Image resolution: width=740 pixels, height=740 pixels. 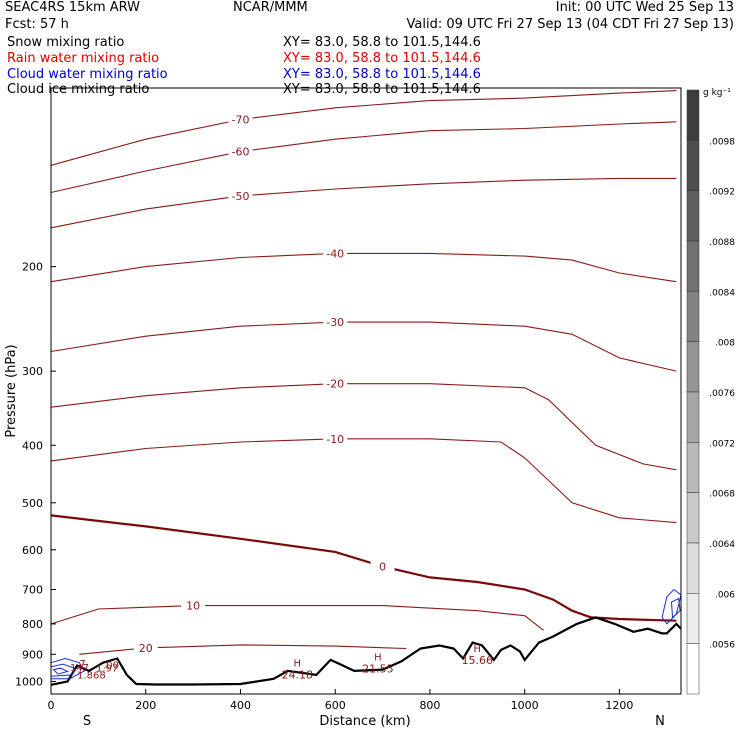 I want to click on field-xy-cloud-water: XY= 83.0, 58.8 to 101.5,144.6, so click(x=382, y=74).